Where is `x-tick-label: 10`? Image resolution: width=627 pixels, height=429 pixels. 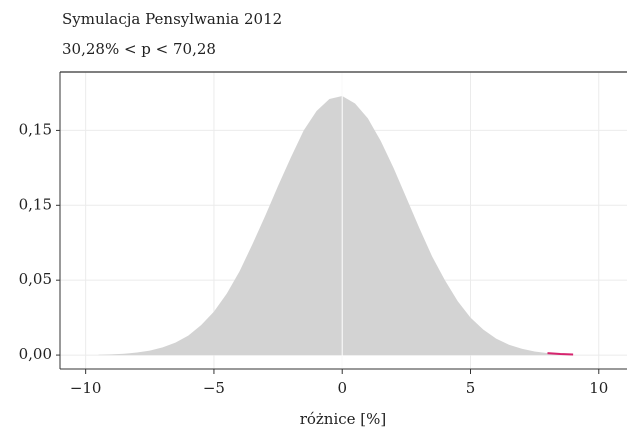
x-tick-label: 10 is located at coordinates (598, 388).